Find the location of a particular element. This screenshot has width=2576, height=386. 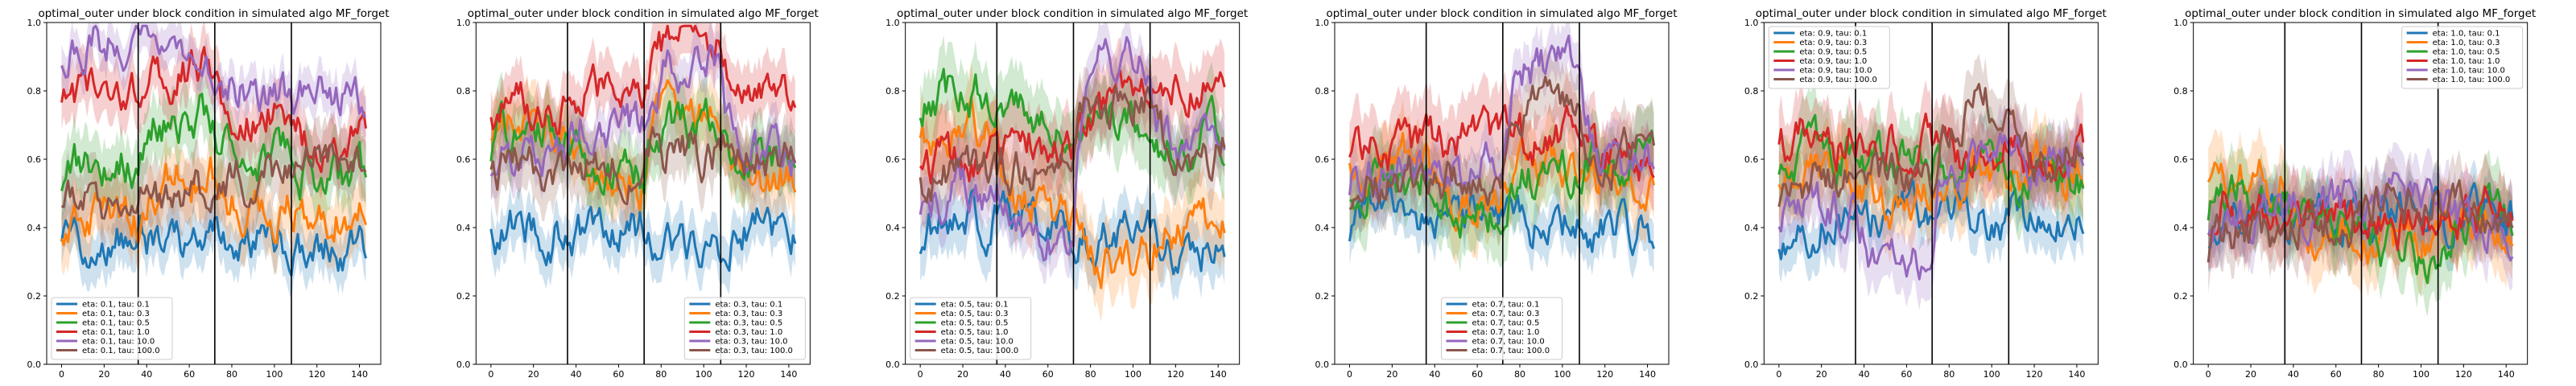

legend-entry-label: eta: 0.9, tau: 1.0 is located at coordinates (1833, 62).